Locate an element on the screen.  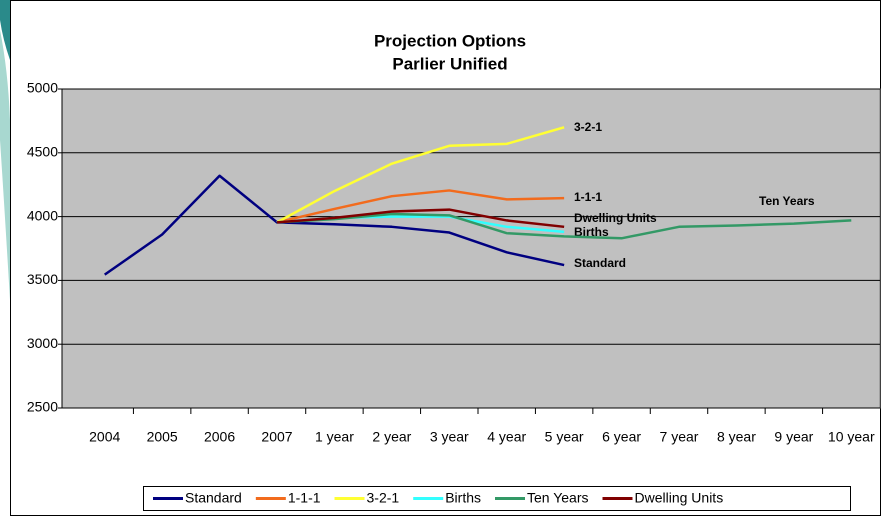
x-tick-label: 3 year is located at coordinates (449, 437).